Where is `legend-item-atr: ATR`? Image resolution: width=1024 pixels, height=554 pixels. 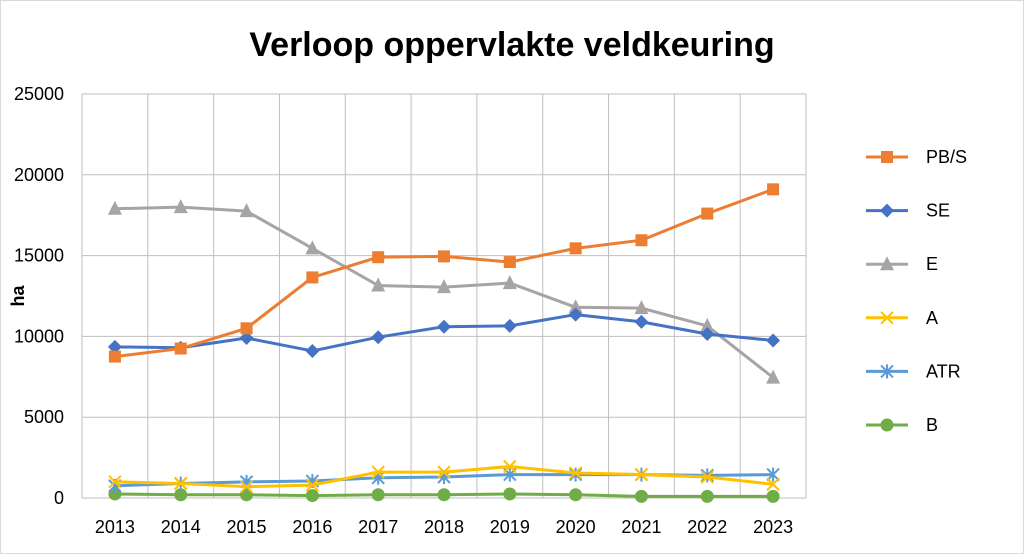 legend-item-atr: ATR is located at coordinates (913, 371).